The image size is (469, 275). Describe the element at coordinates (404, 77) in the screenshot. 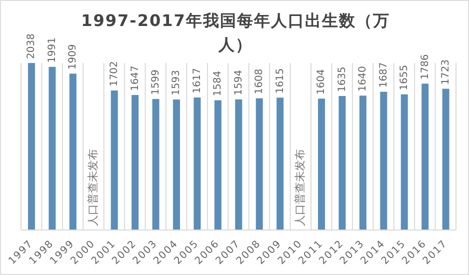

I see `data-label: 1655` at that location.